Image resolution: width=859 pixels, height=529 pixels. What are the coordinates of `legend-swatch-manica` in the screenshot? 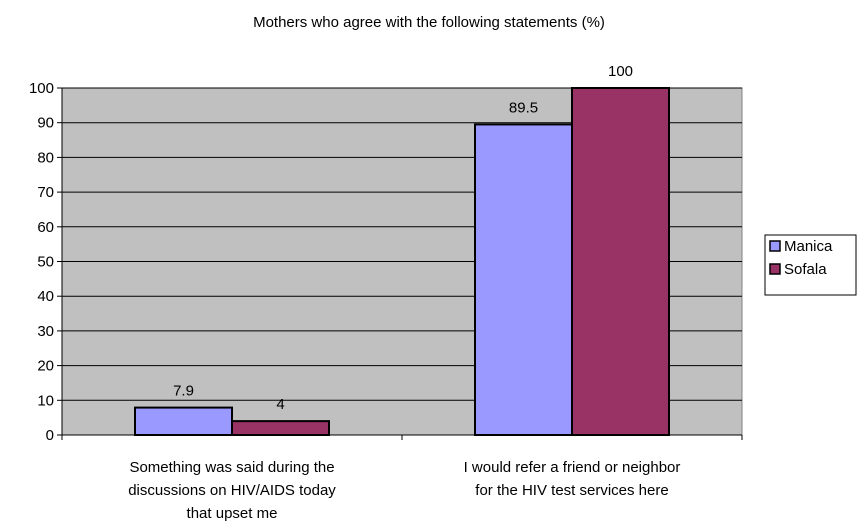 It's located at (775, 246).